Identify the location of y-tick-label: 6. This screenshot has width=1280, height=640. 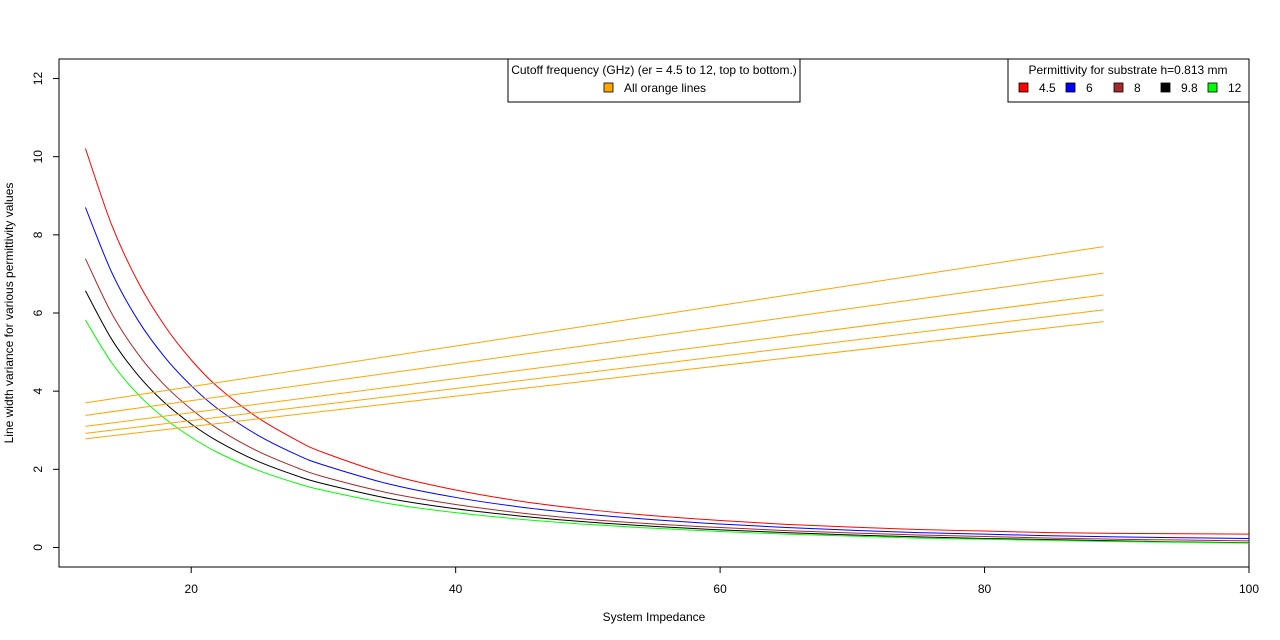
(38, 312).